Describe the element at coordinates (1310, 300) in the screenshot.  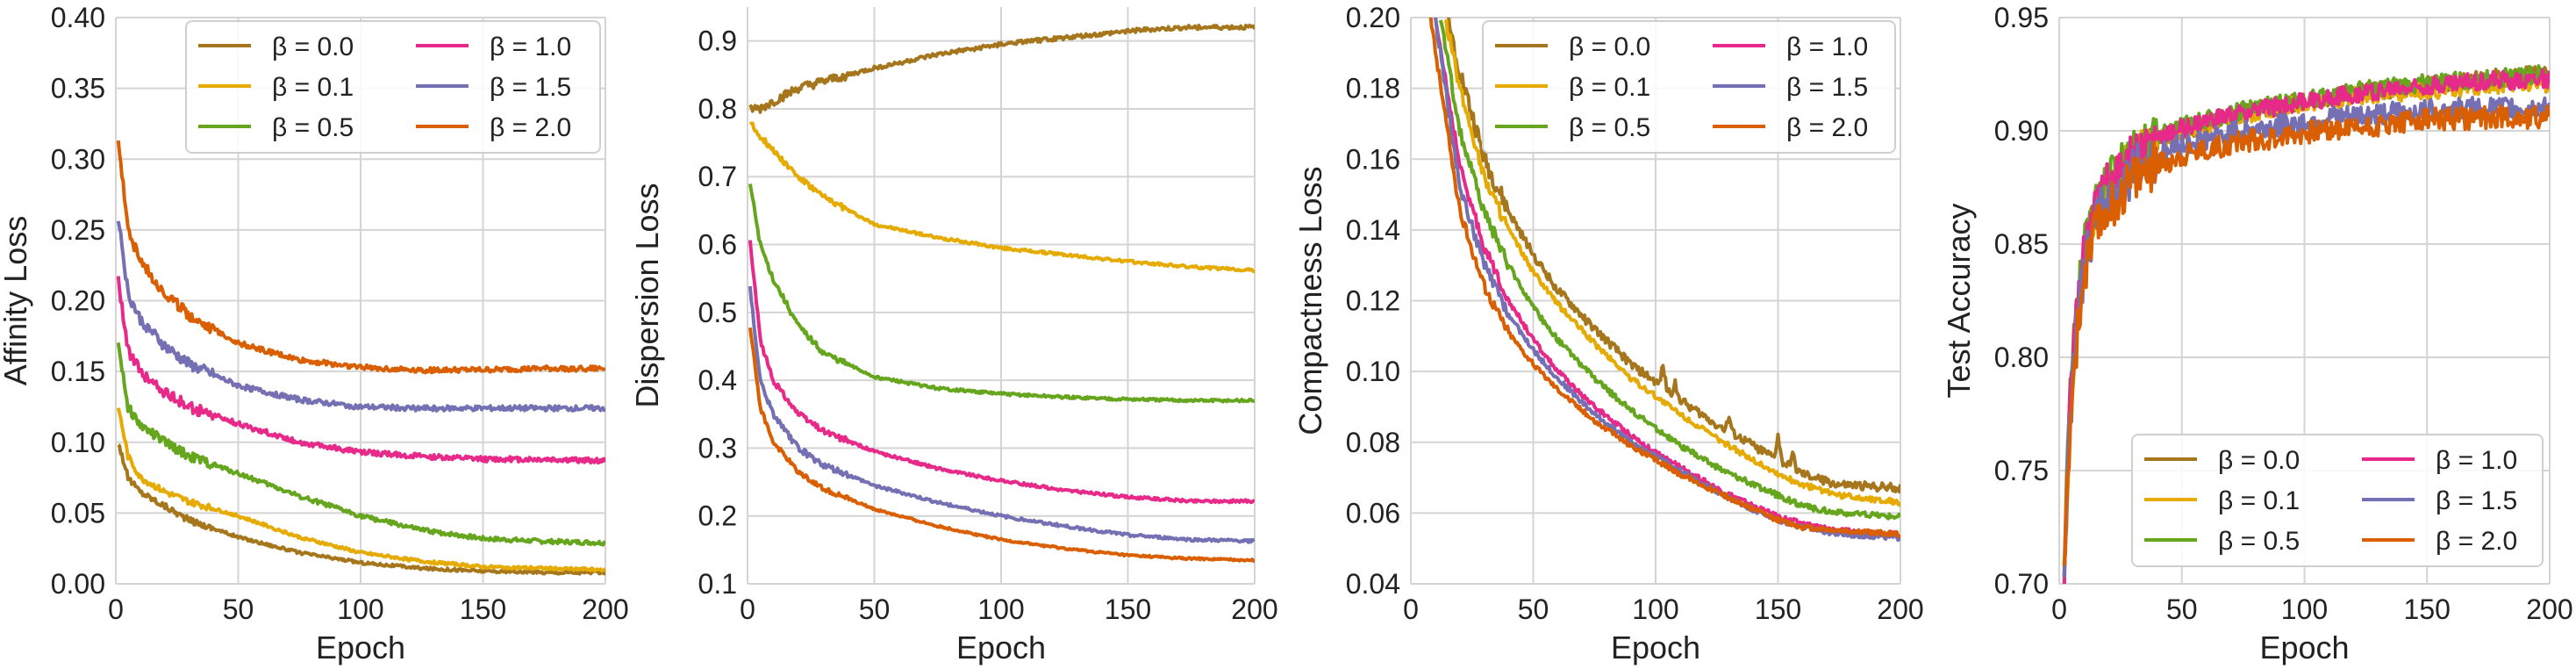
I see `y-axis-label: Compactness Loss` at that location.